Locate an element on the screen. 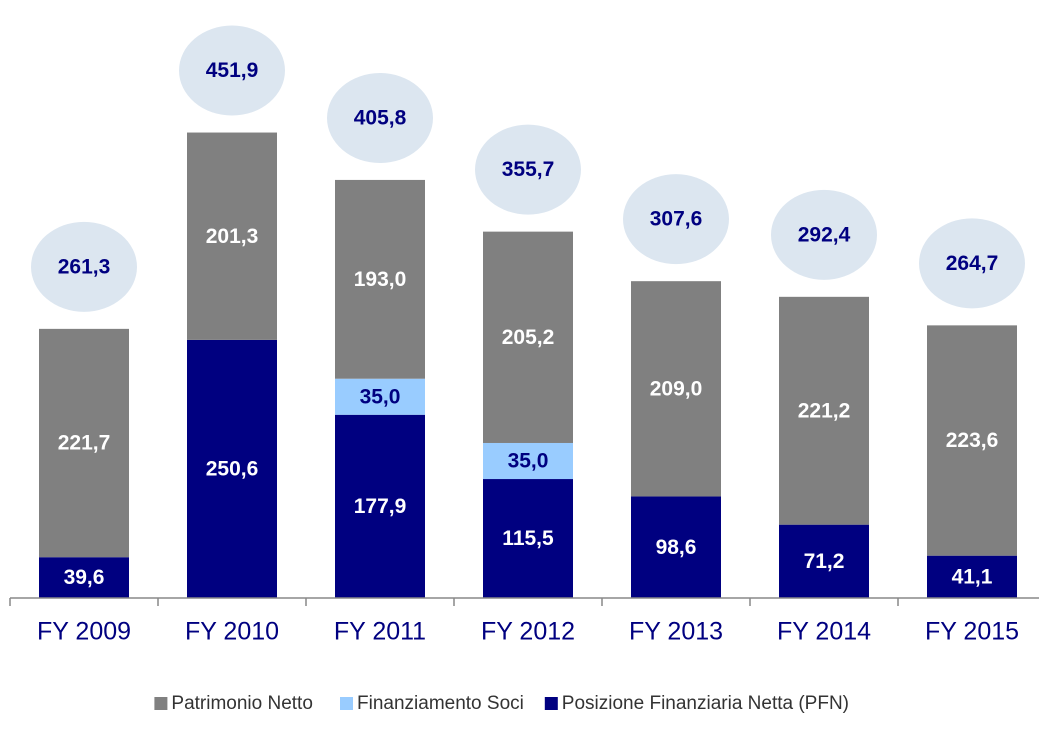 This screenshot has width=1039, height=741. total-label: 264,7 is located at coordinates (972, 263).